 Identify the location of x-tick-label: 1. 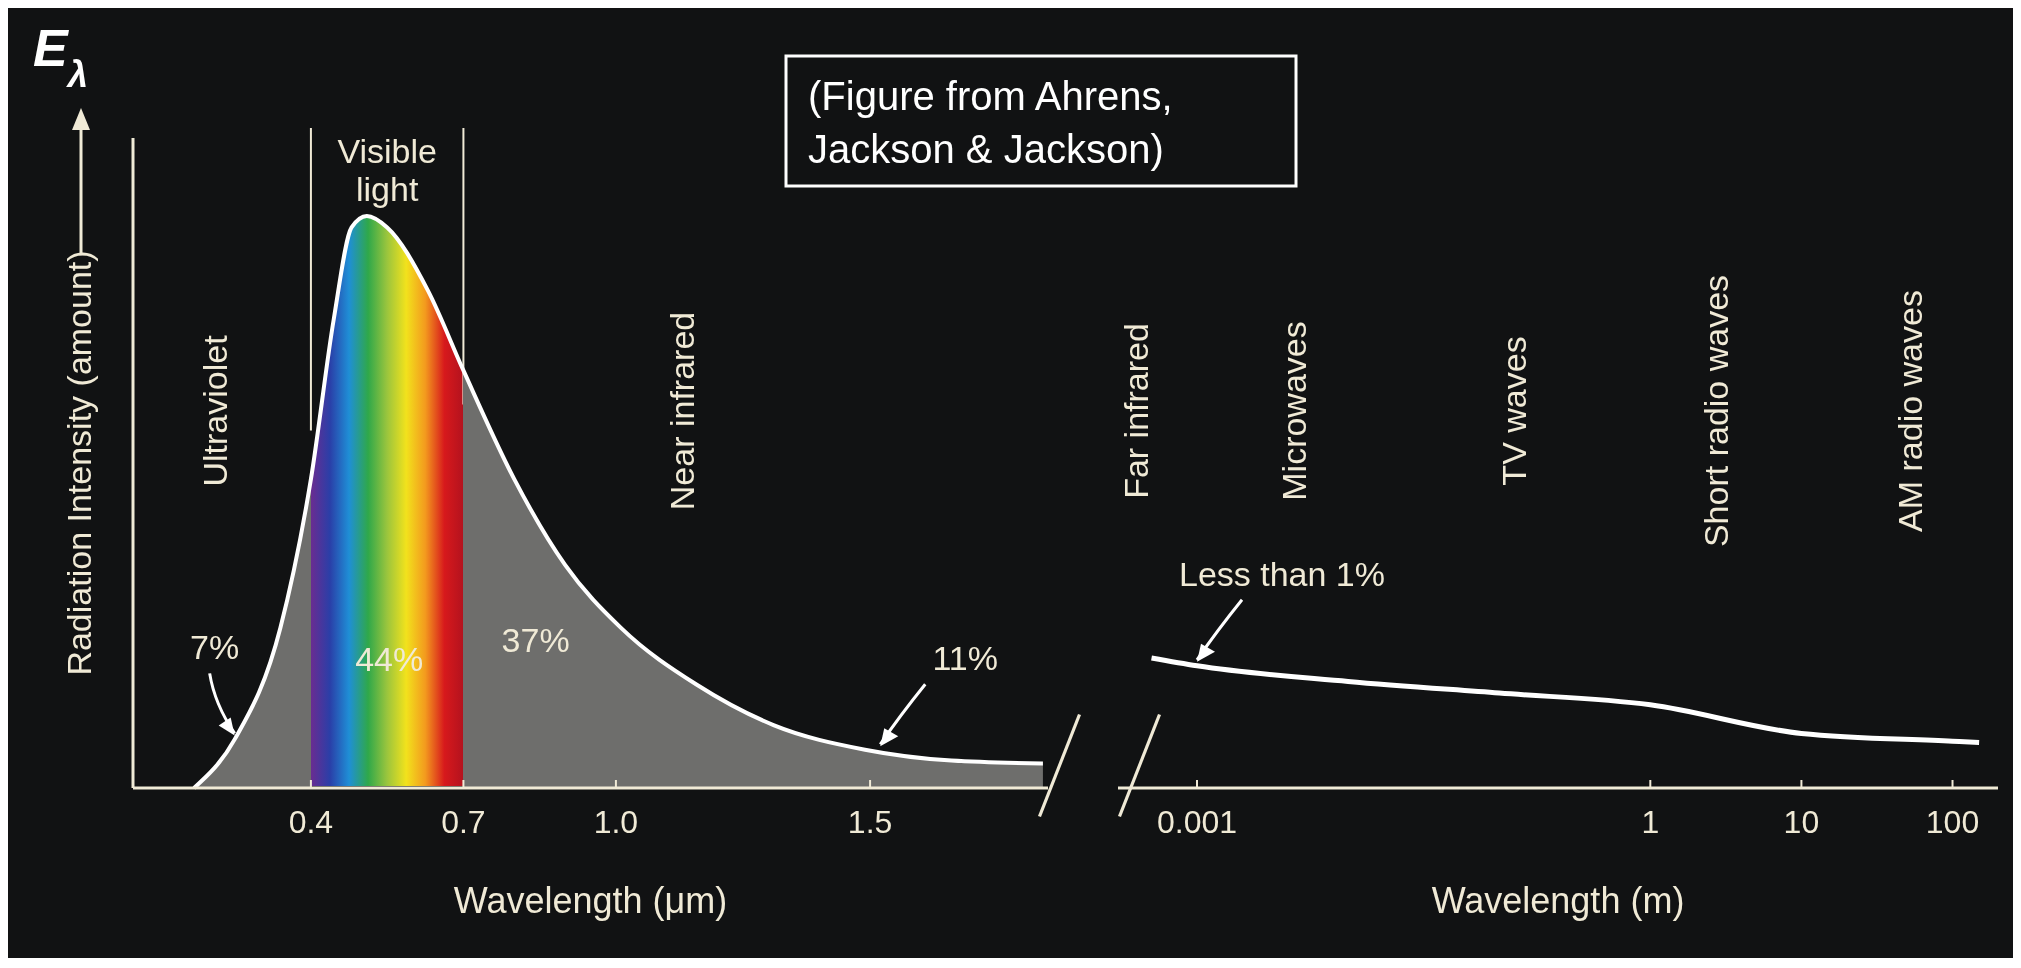
(1650, 822).